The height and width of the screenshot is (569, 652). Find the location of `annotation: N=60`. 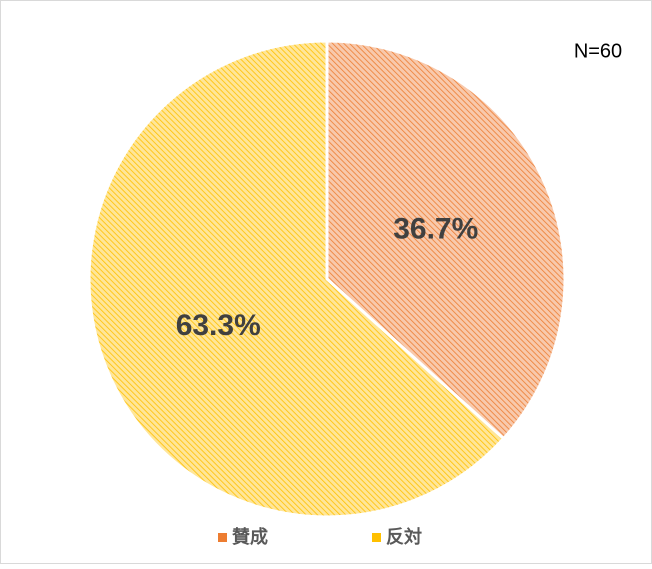

annotation: N=60 is located at coordinates (598, 51).